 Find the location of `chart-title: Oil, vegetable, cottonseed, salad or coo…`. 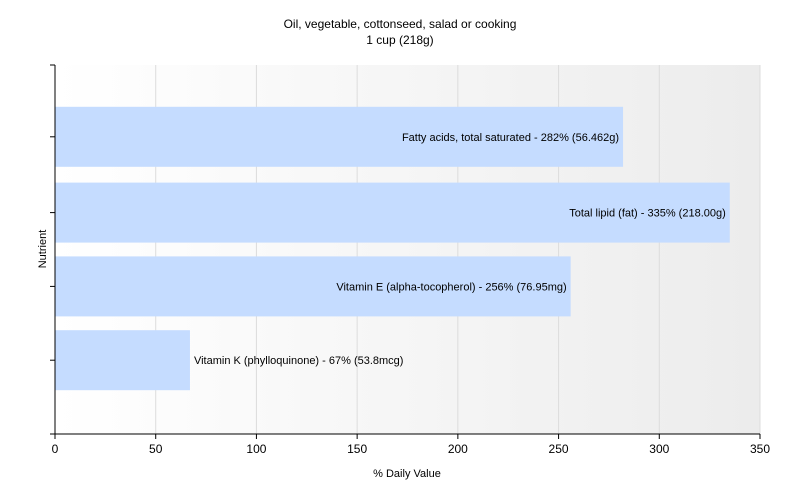

chart-title: Oil, vegetable, cottonseed, salad or coo… is located at coordinates (400, 24).